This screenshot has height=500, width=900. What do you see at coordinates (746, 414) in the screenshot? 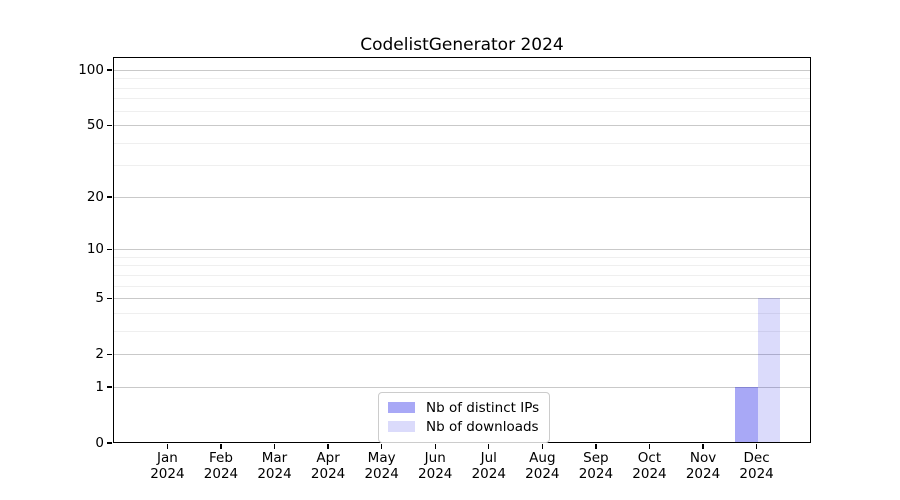
I see `bar-distinct-ips` at bounding box center [746, 414].